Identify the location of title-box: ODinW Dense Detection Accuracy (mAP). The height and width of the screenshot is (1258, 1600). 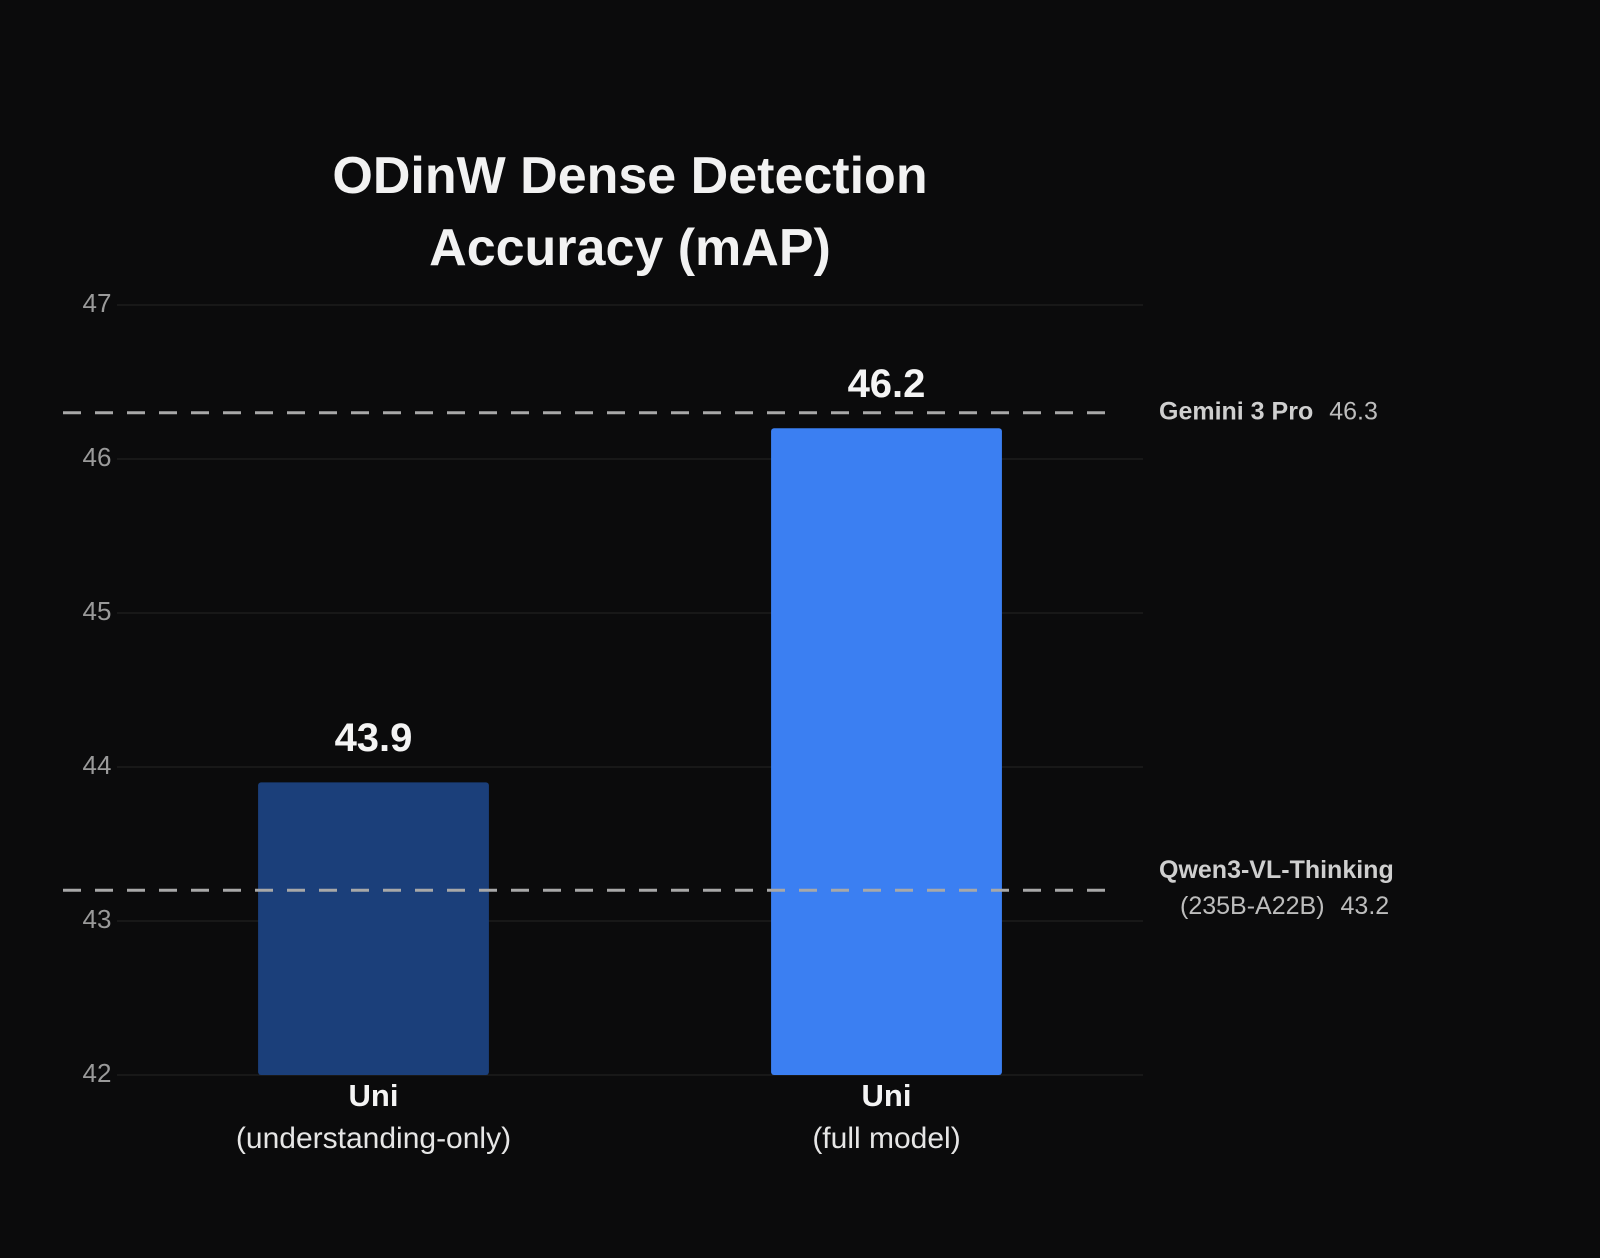
(630, 212).